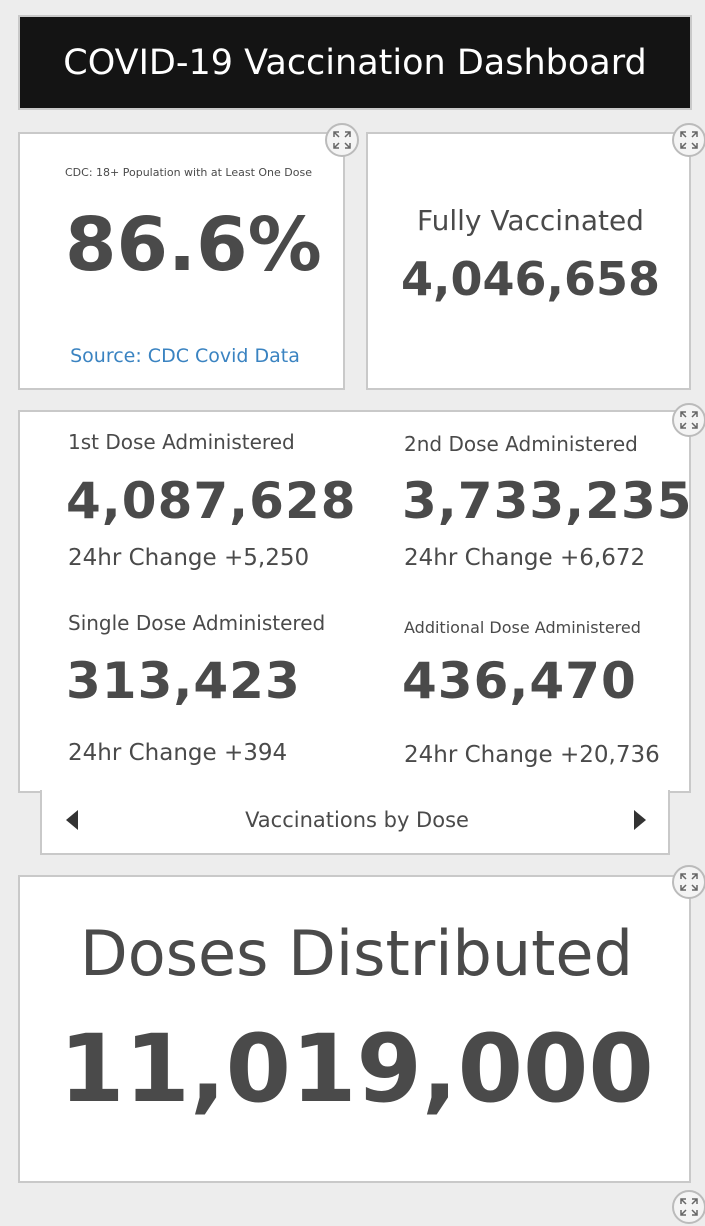  Describe the element at coordinates (181, 442) in the screenshot. I see `dose-label: 1st Dose Administered` at that location.